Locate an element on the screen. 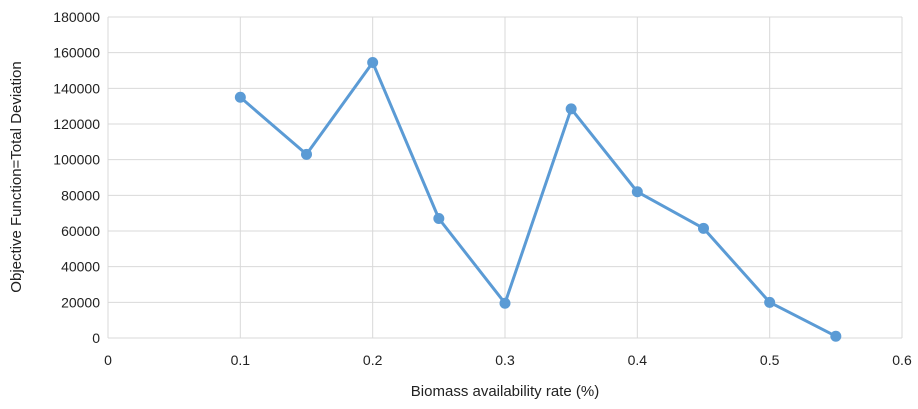  y-tick-label: 20000 is located at coordinates (80, 302).